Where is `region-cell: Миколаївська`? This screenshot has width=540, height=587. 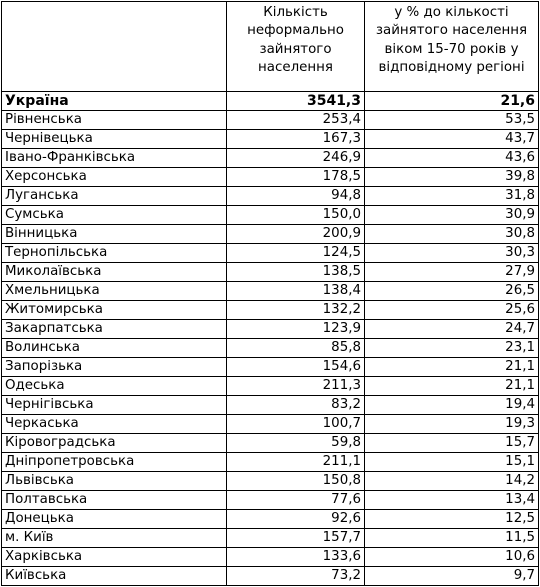 region-cell: Миколаївська is located at coordinates (114, 272).